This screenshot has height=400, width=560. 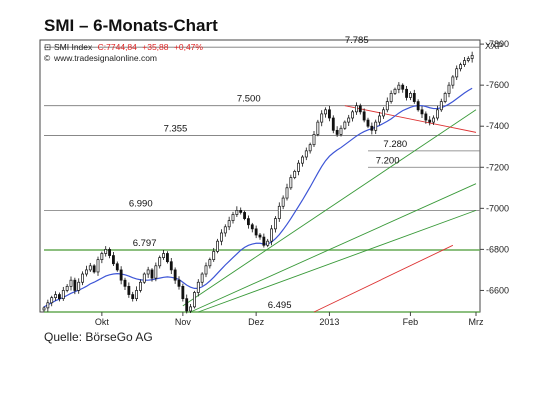 What do you see at coordinates (497, 167) in the screenshot?
I see `y-tick-label: -7200` at bounding box center [497, 167].